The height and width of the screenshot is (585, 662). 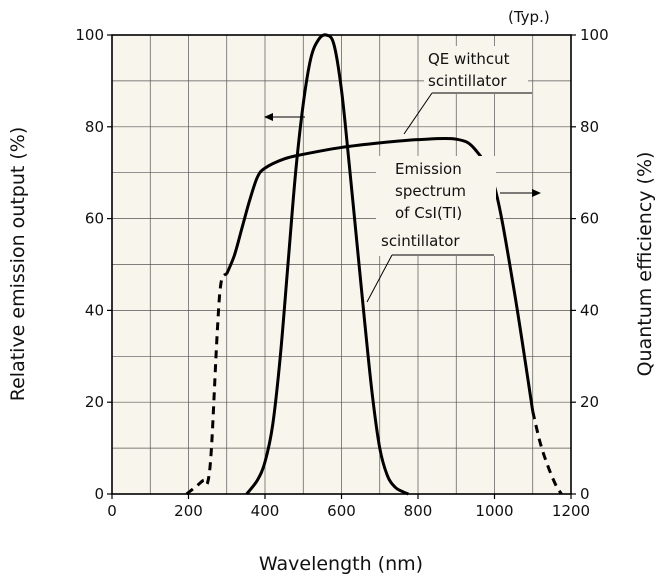 I want to click on y-tick-label-right: 20, so click(x=589, y=402).